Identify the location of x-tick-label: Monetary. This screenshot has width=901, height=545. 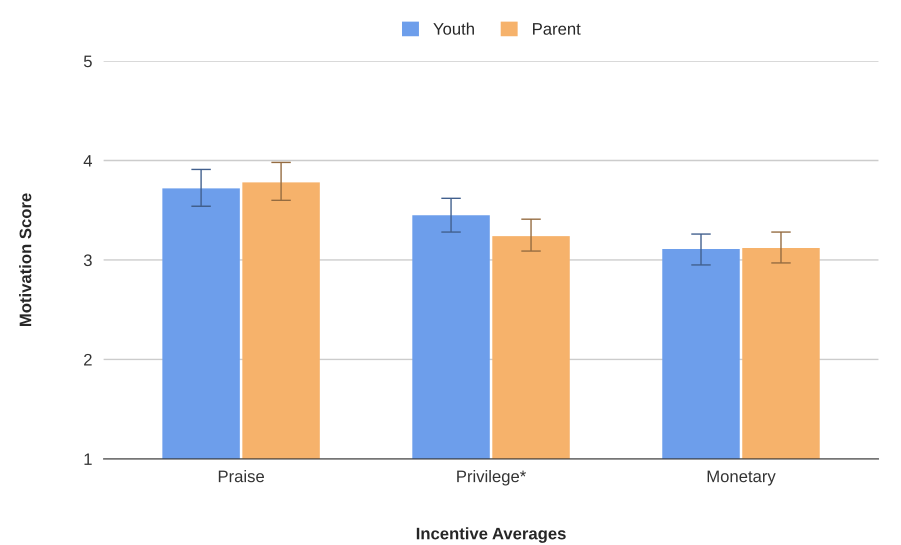
(742, 478).